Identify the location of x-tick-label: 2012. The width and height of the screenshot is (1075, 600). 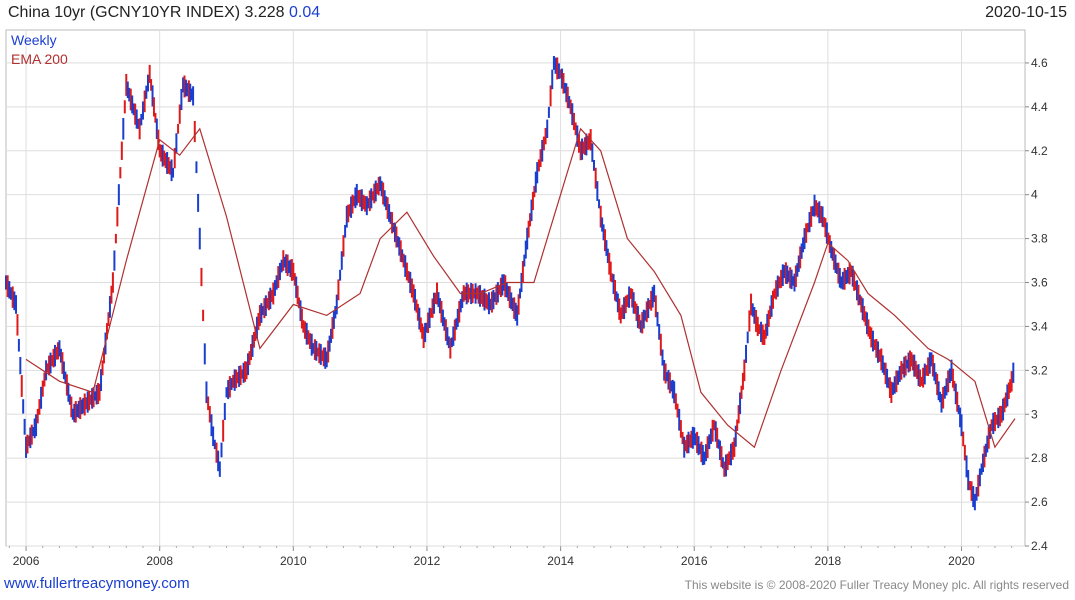
(427, 561).